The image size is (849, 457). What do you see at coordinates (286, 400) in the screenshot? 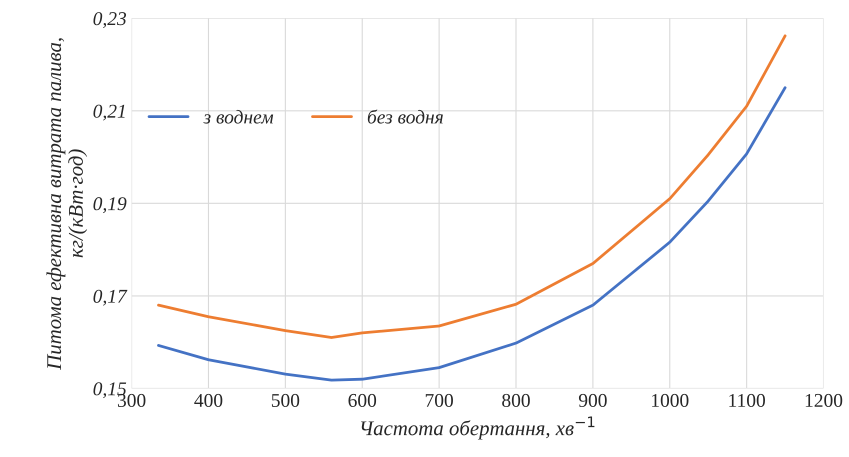
I see `x-tick-label: 500` at bounding box center [286, 400].